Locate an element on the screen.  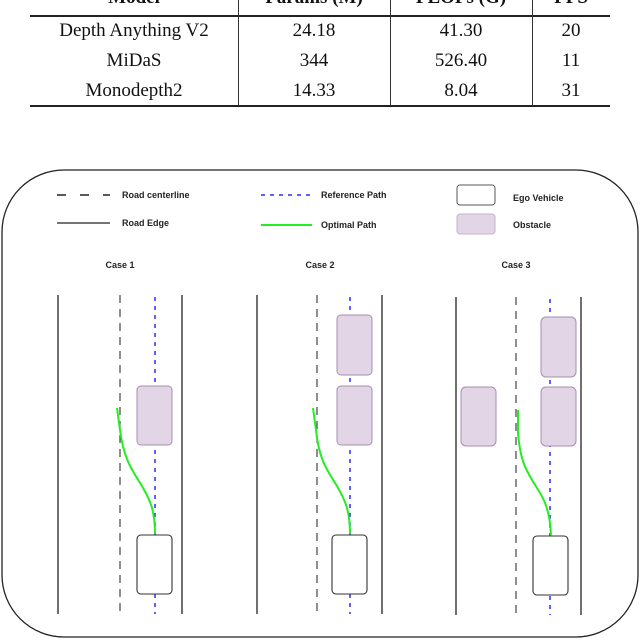
header-fps: FPS is located at coordinates (571, 4).